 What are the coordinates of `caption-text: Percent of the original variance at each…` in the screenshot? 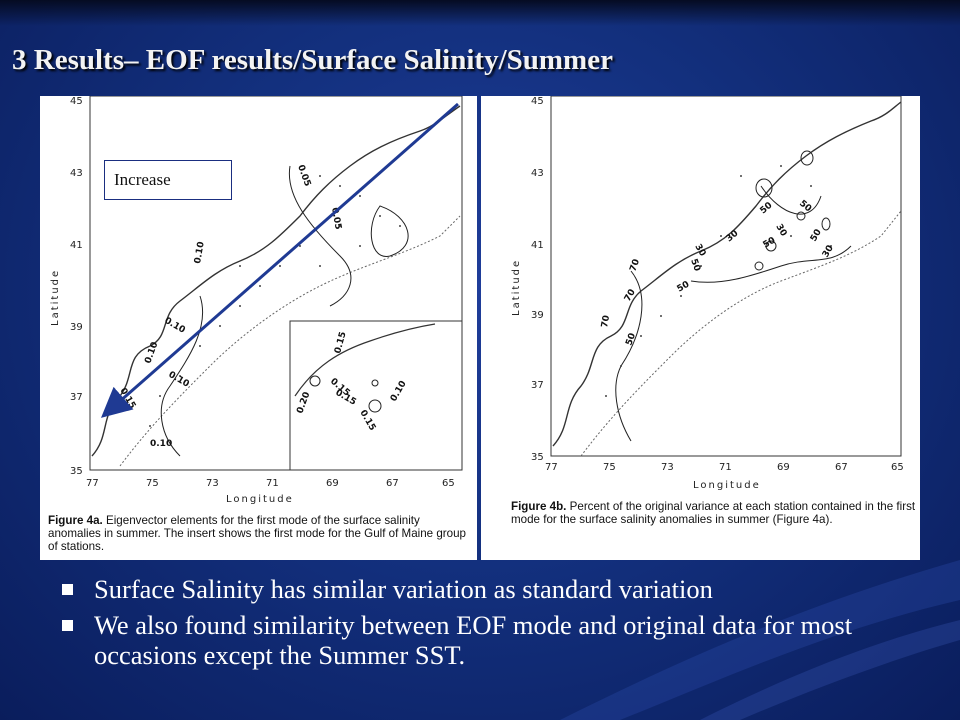 It's located at (713, 513).